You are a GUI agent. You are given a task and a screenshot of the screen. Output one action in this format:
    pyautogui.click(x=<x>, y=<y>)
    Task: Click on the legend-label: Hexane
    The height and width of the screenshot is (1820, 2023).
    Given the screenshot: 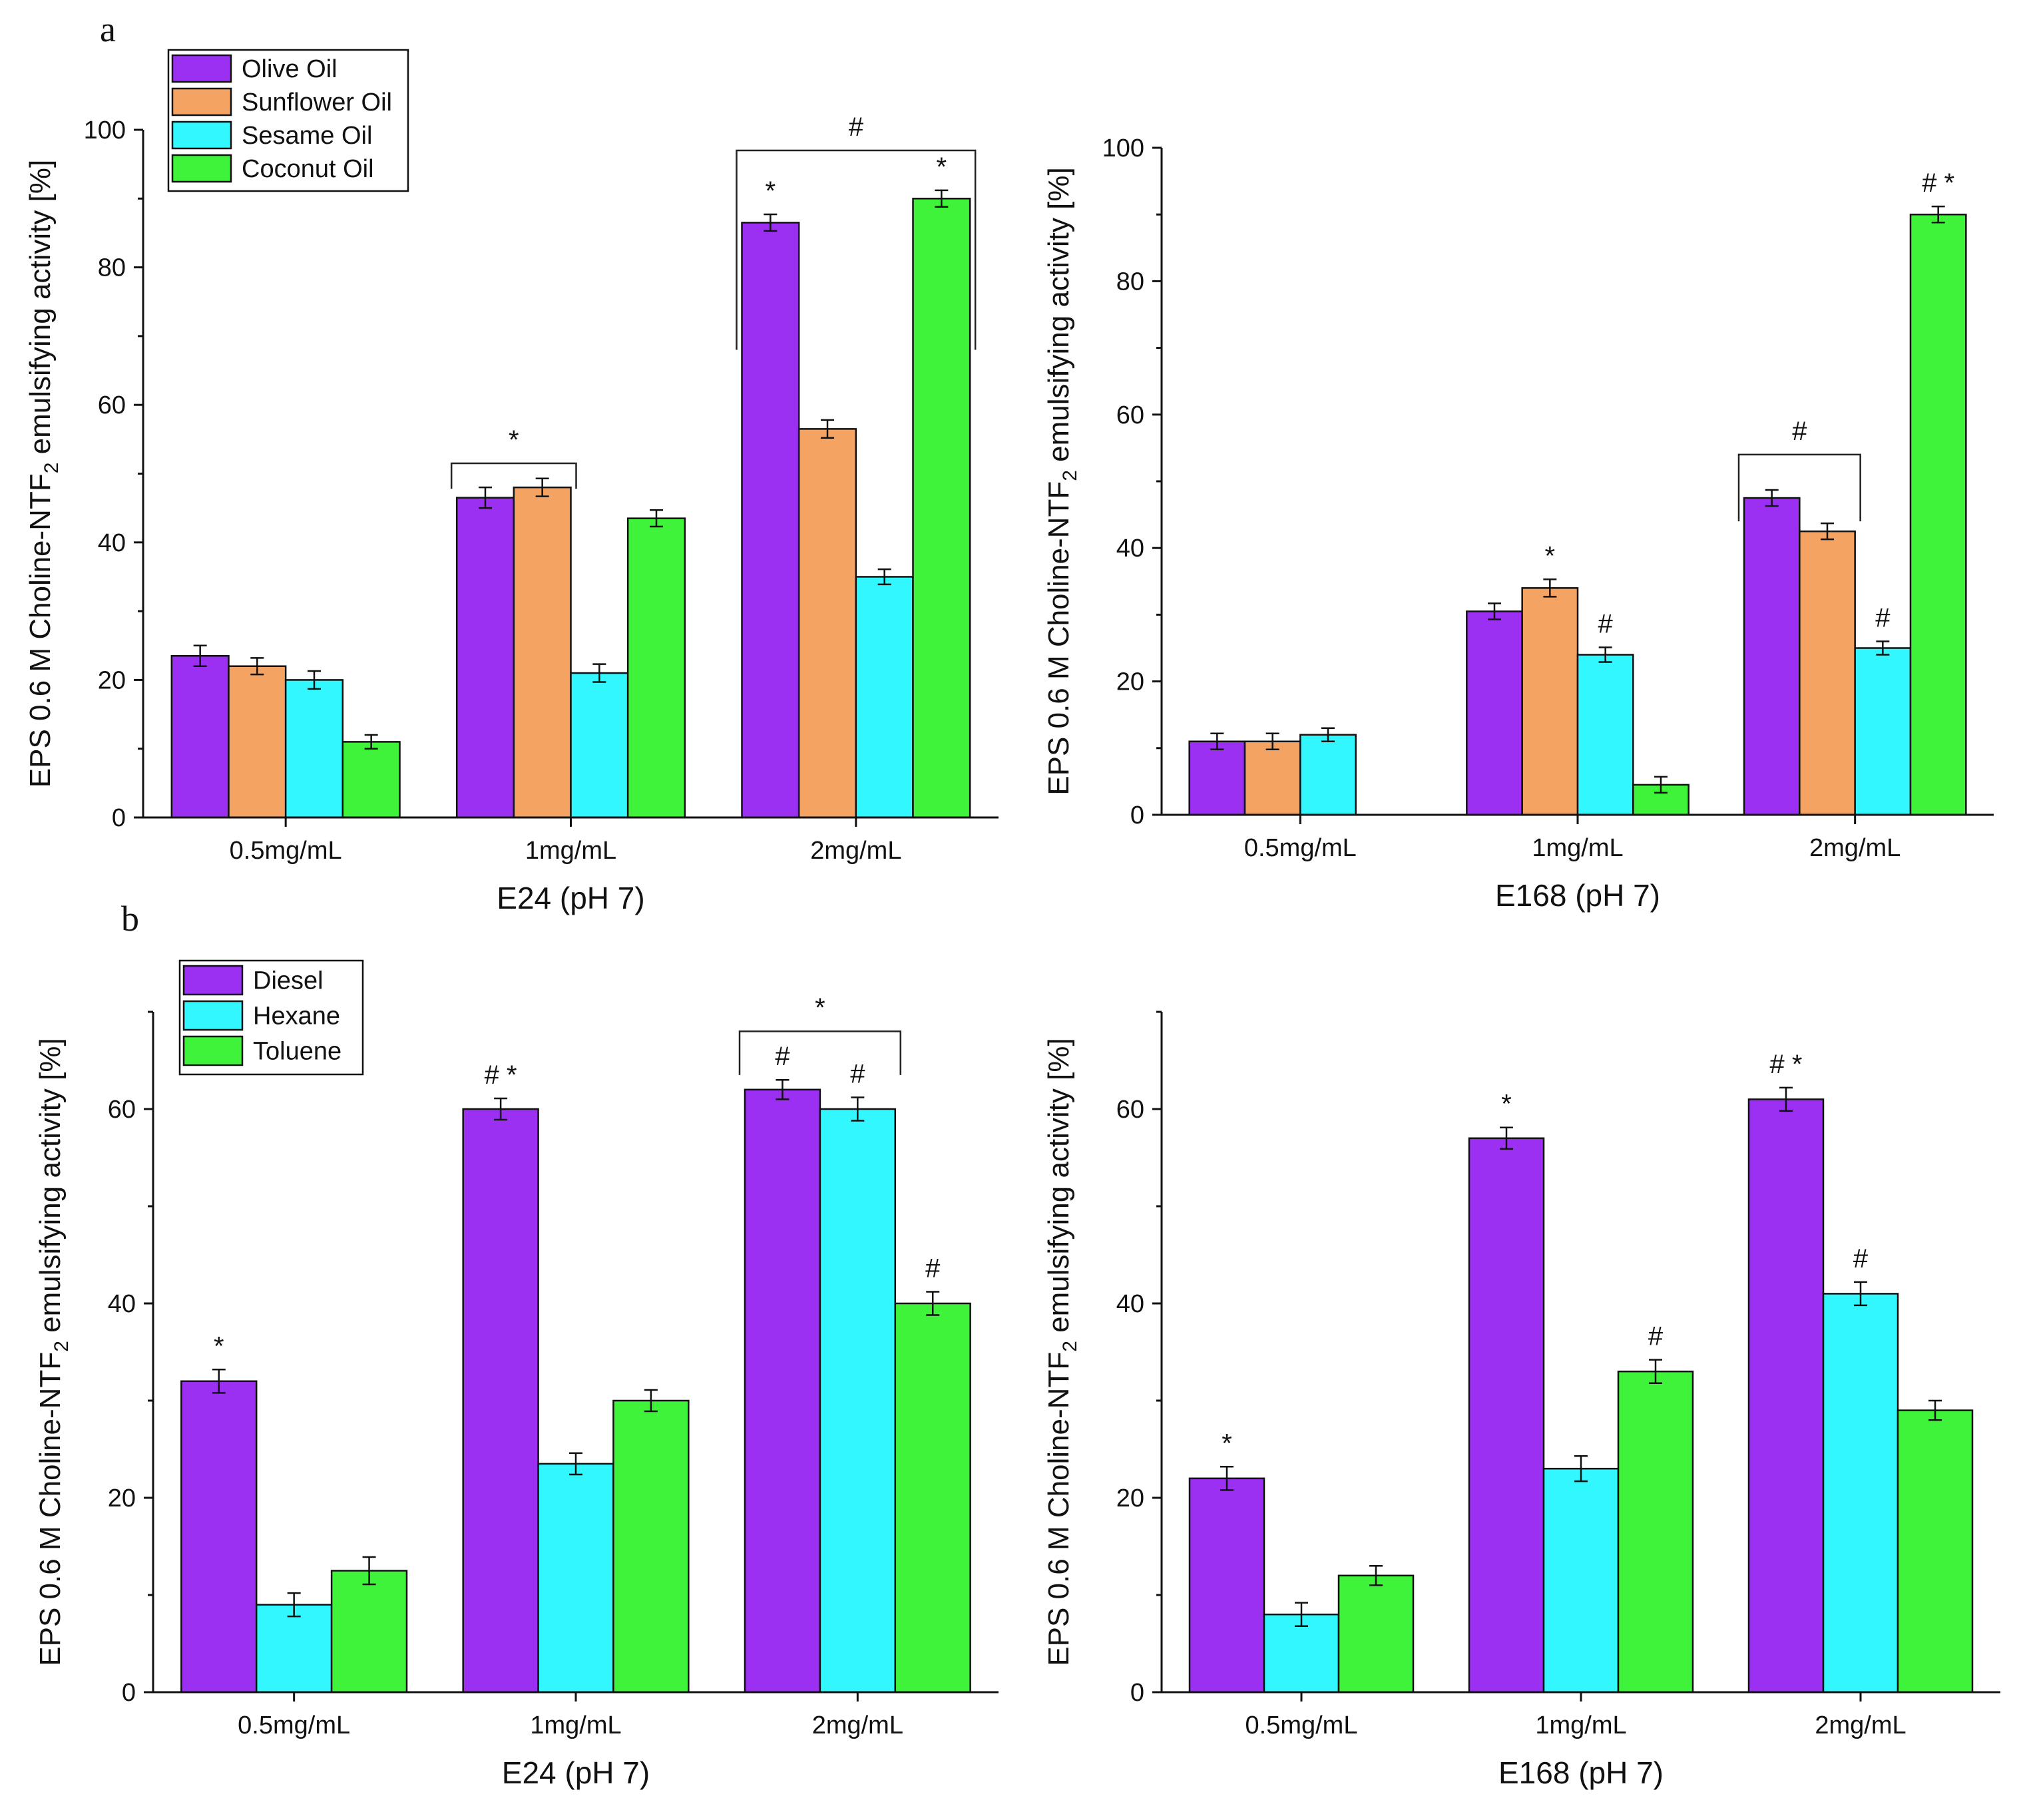 What is the action you would take?
    pyautogui.click(x=296, y=1016)
    